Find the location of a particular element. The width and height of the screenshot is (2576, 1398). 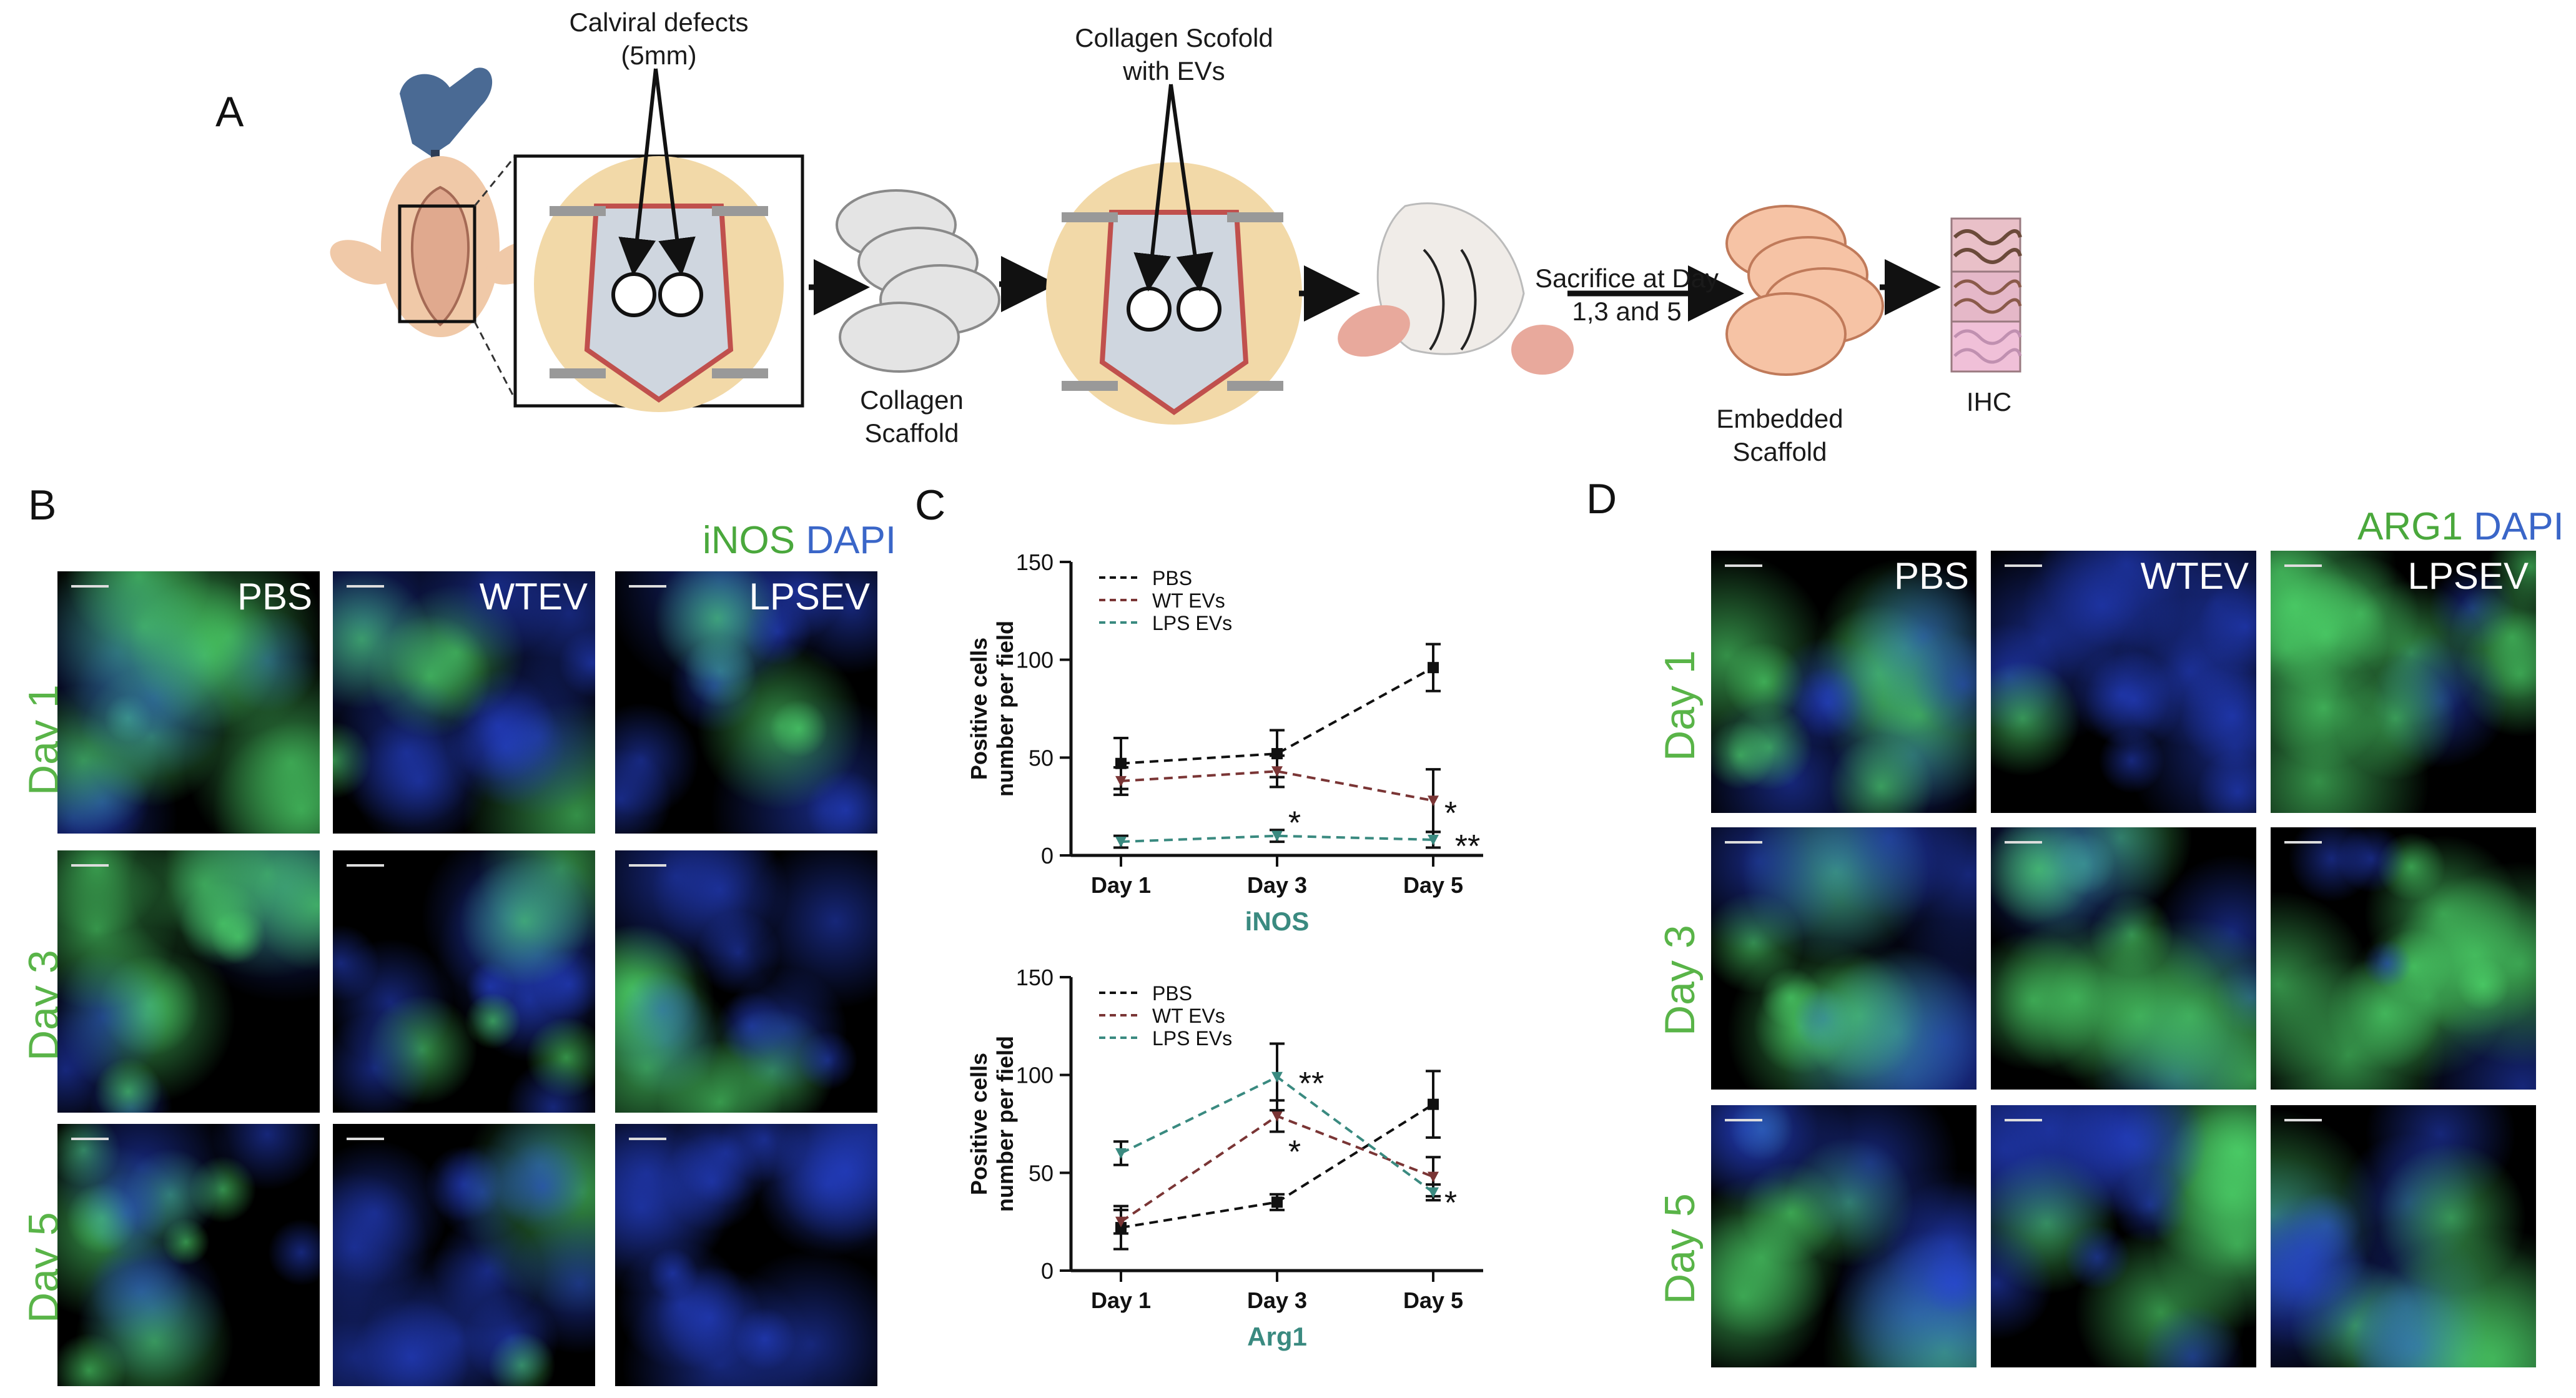

panel_d-column-label-2: WTEV is located at coordinates (2195, 576).